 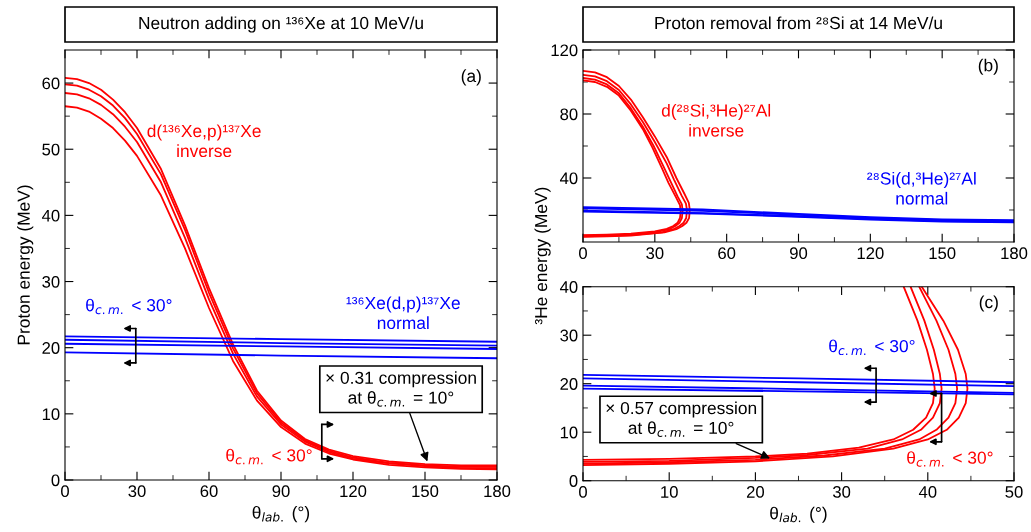 What do you see at coordinates (798, 23) in the screenshot?
I see `chart-title: Proton removal from ²⁸Si at 14 MeV/u` at bounding box center [798, 23].